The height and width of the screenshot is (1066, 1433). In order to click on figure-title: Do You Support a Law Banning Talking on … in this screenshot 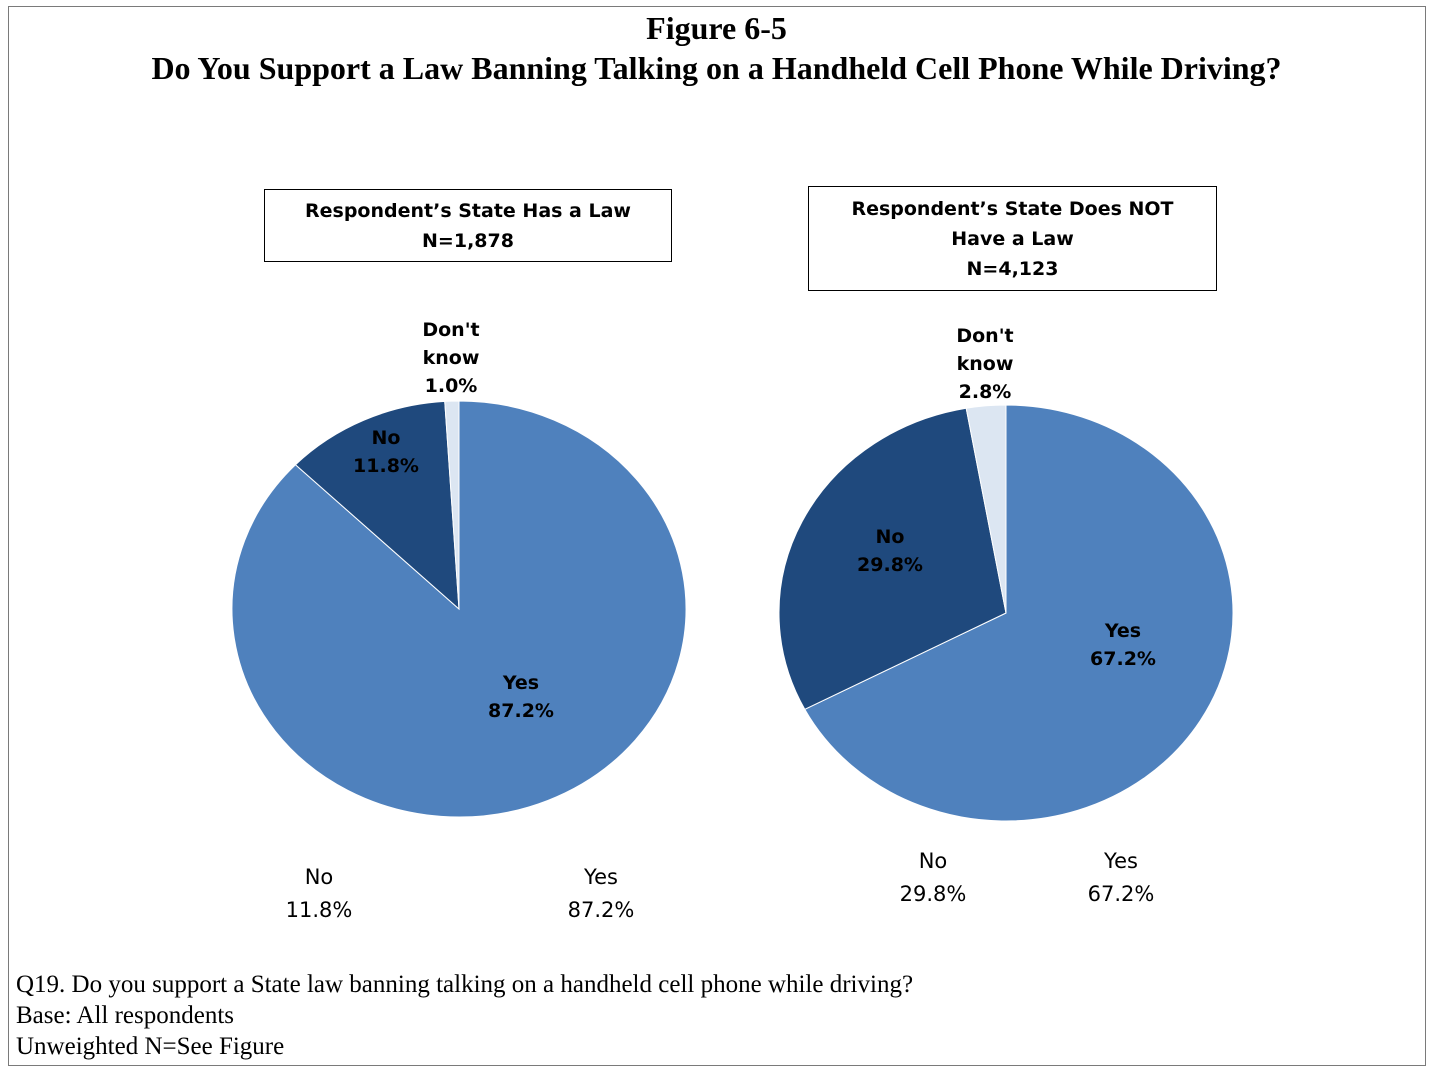, I will do `click(716, 68)`.